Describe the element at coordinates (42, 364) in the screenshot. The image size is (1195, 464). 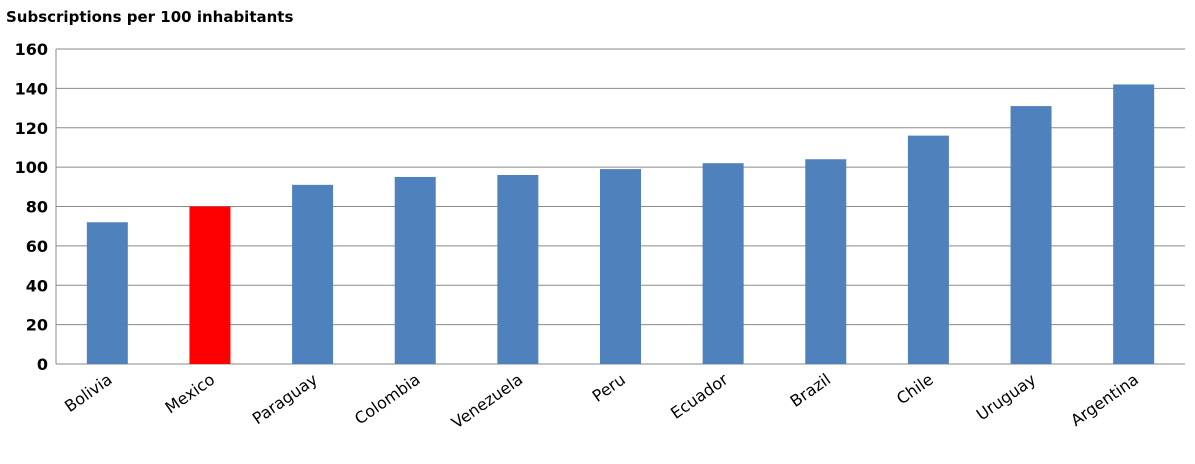
I see `y-tick-label: 0` at that location.